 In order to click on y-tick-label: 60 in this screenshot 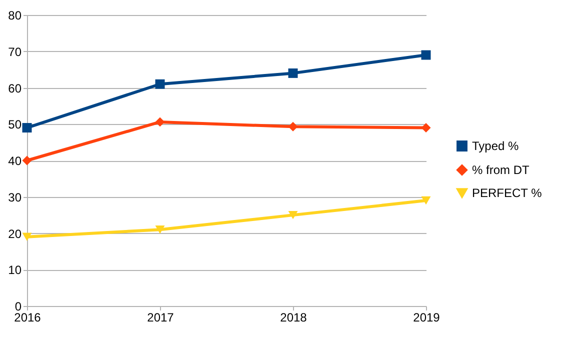, I will do `click(15, 88)`.